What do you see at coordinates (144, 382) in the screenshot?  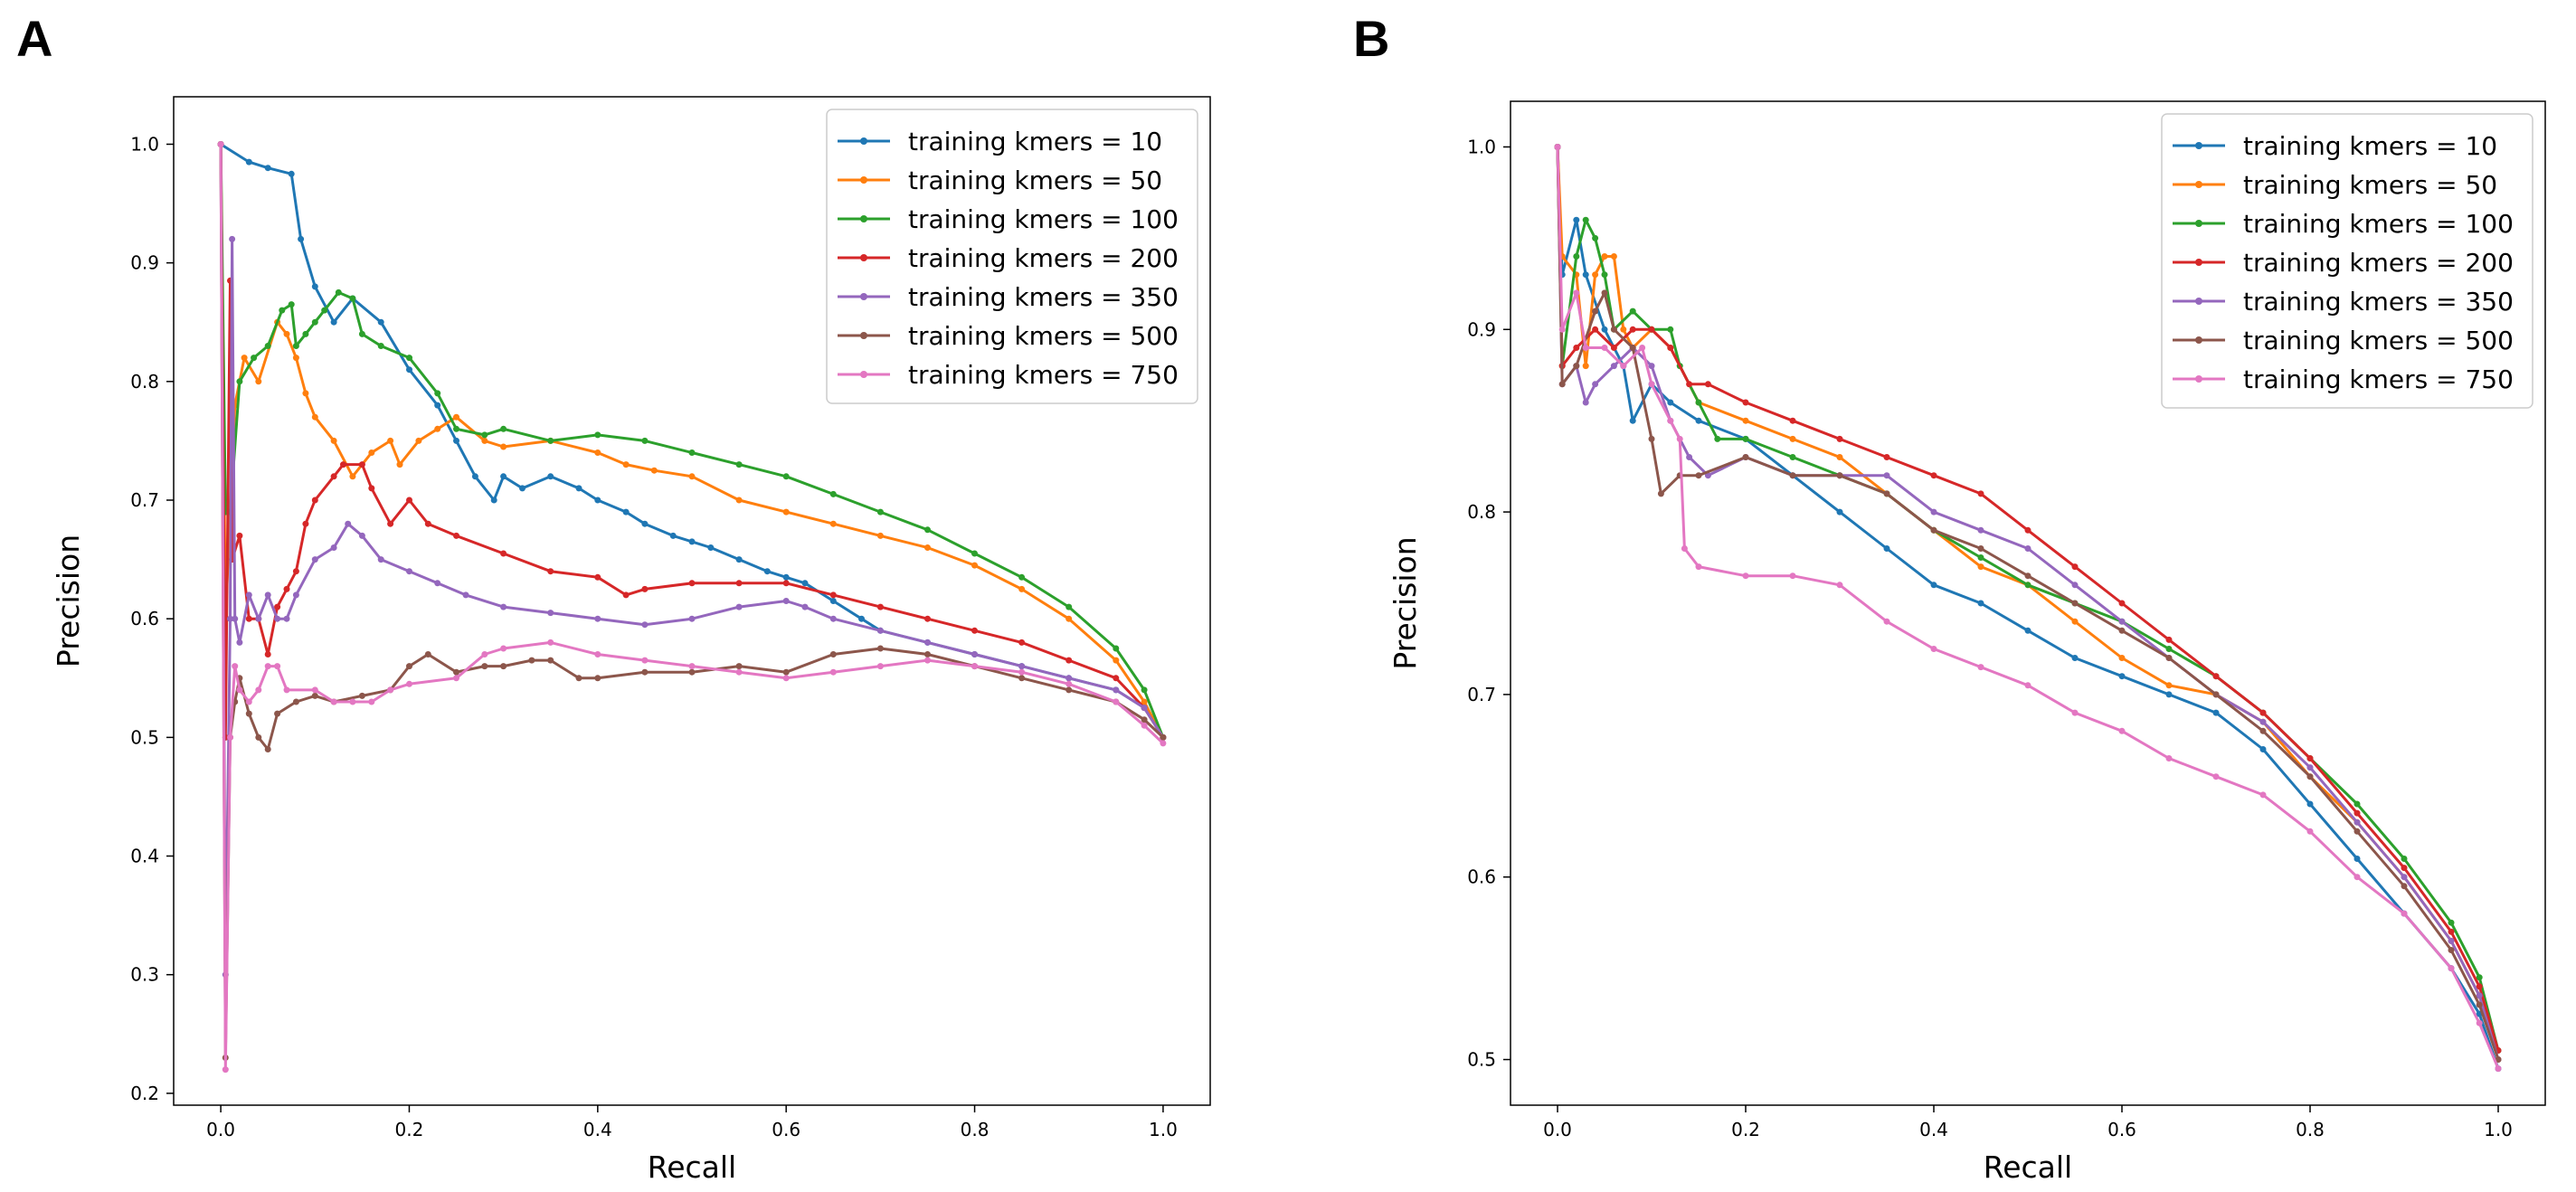 I see `y-tick-label: 0.8` at bounding box center [144, 382].